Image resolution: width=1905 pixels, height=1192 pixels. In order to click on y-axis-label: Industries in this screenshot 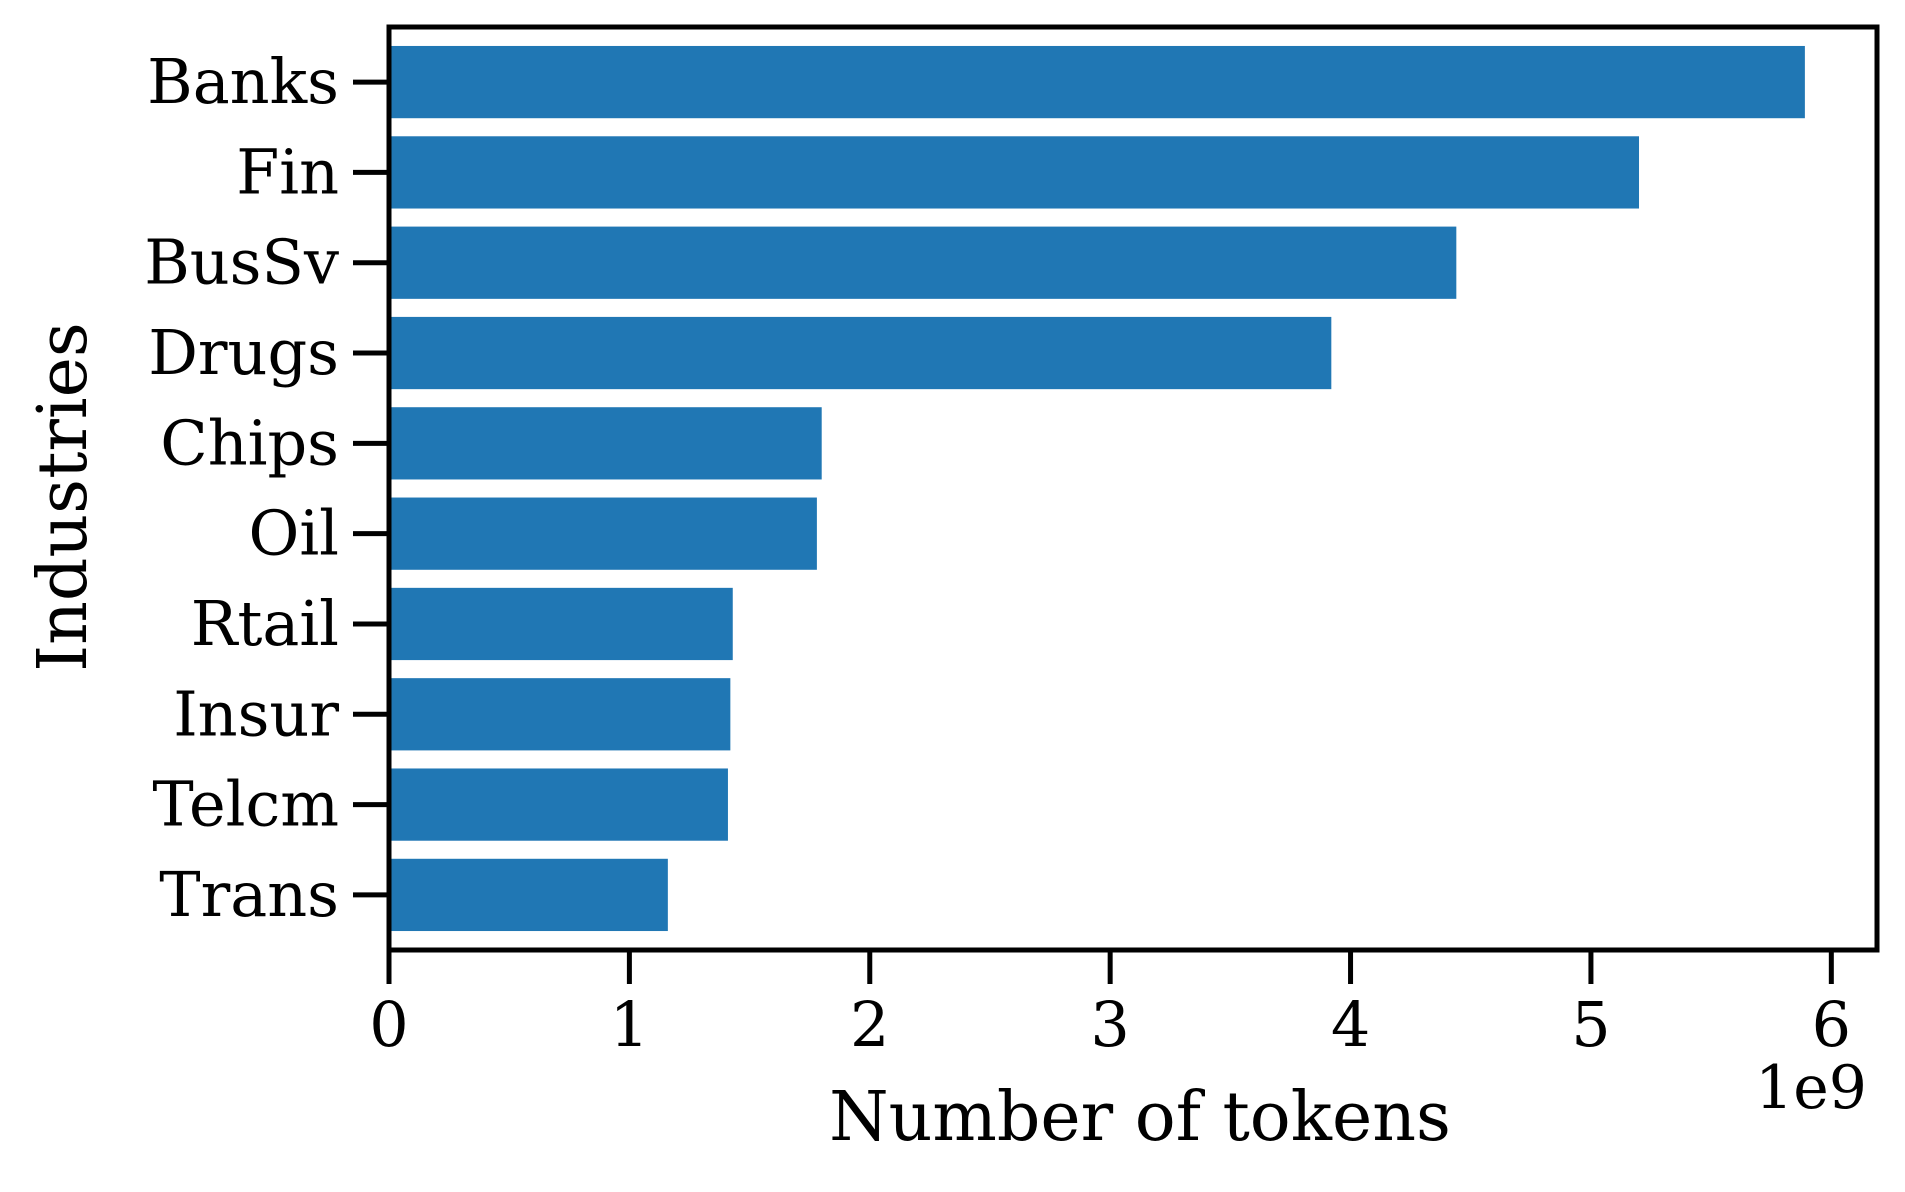, I will do `click(63, 497)`.